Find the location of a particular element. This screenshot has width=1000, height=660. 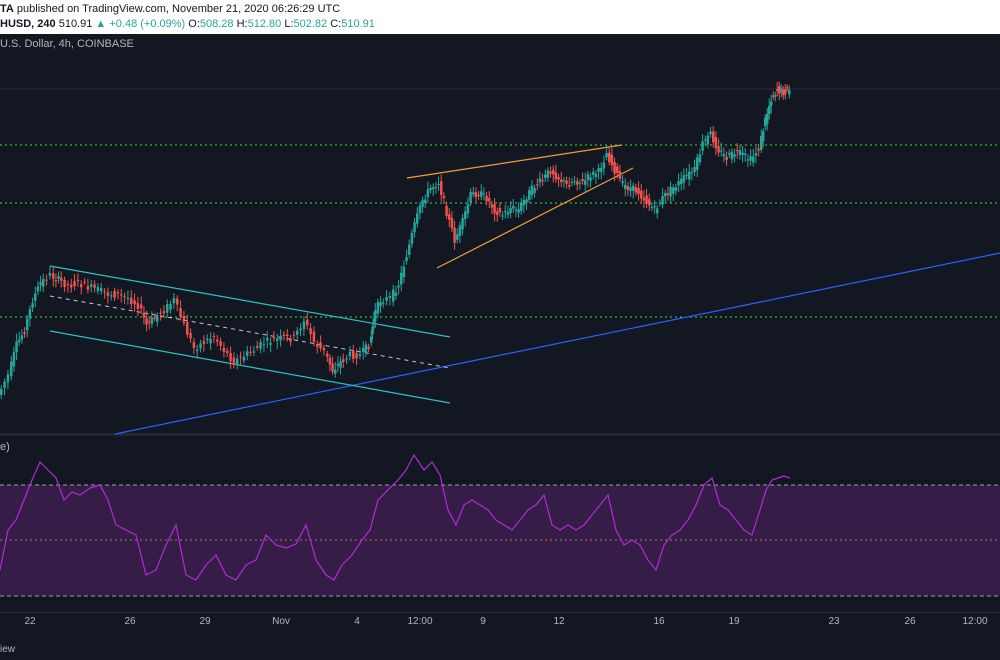

x-tick: 29 is located at coordinates (205, 621).